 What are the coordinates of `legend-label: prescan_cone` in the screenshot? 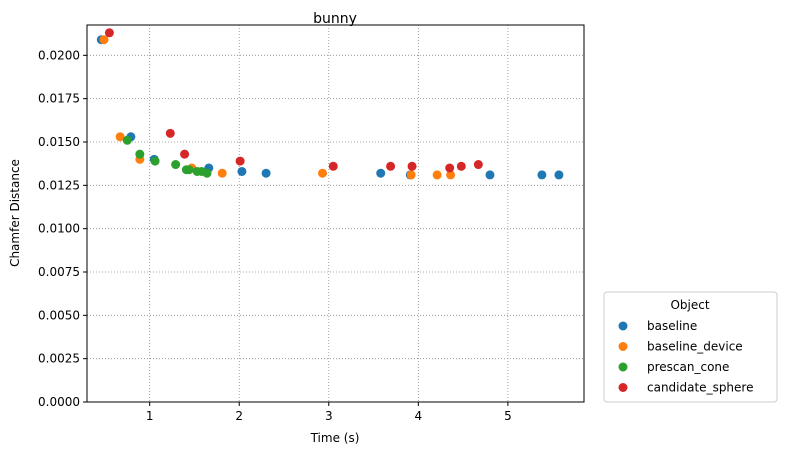 It's located at (688, 367).